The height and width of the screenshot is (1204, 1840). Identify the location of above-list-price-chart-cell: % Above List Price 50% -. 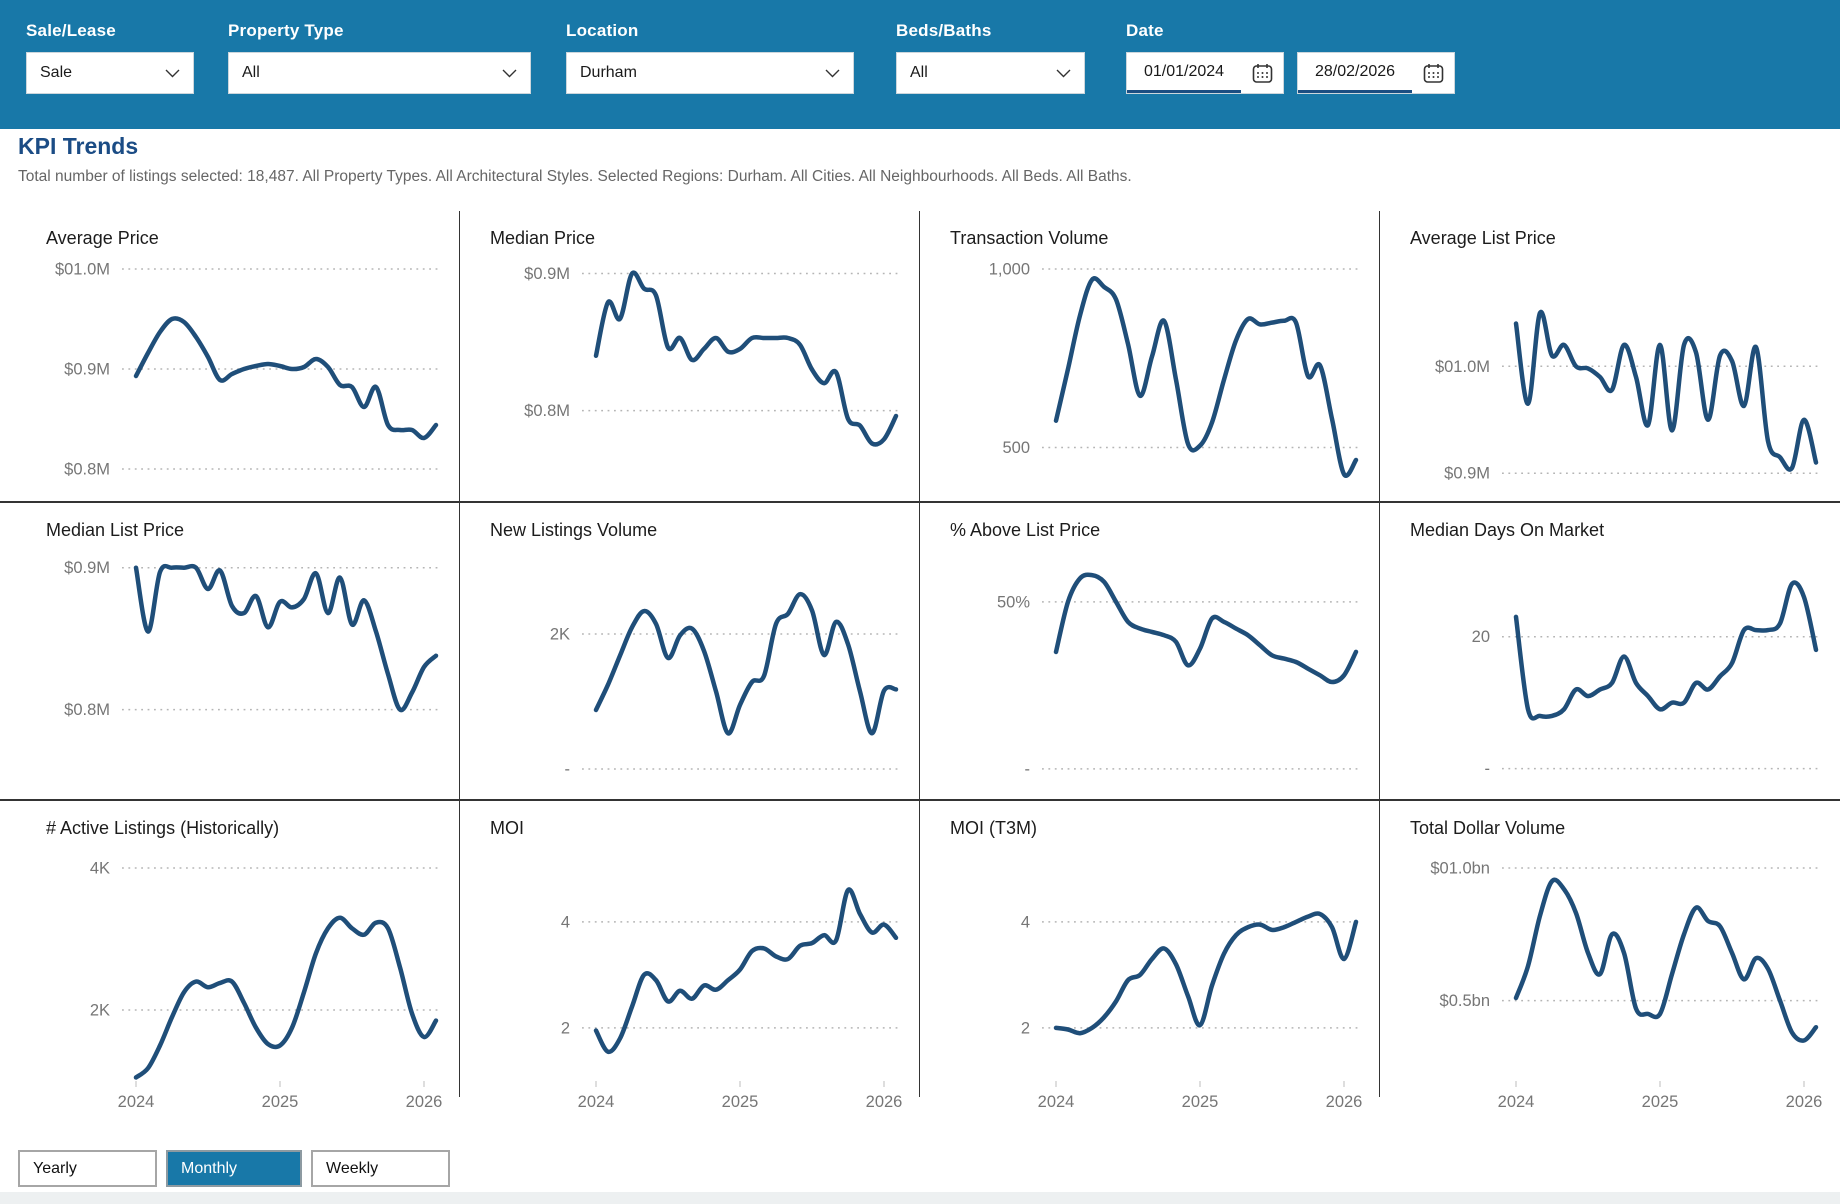
(1150, 652).